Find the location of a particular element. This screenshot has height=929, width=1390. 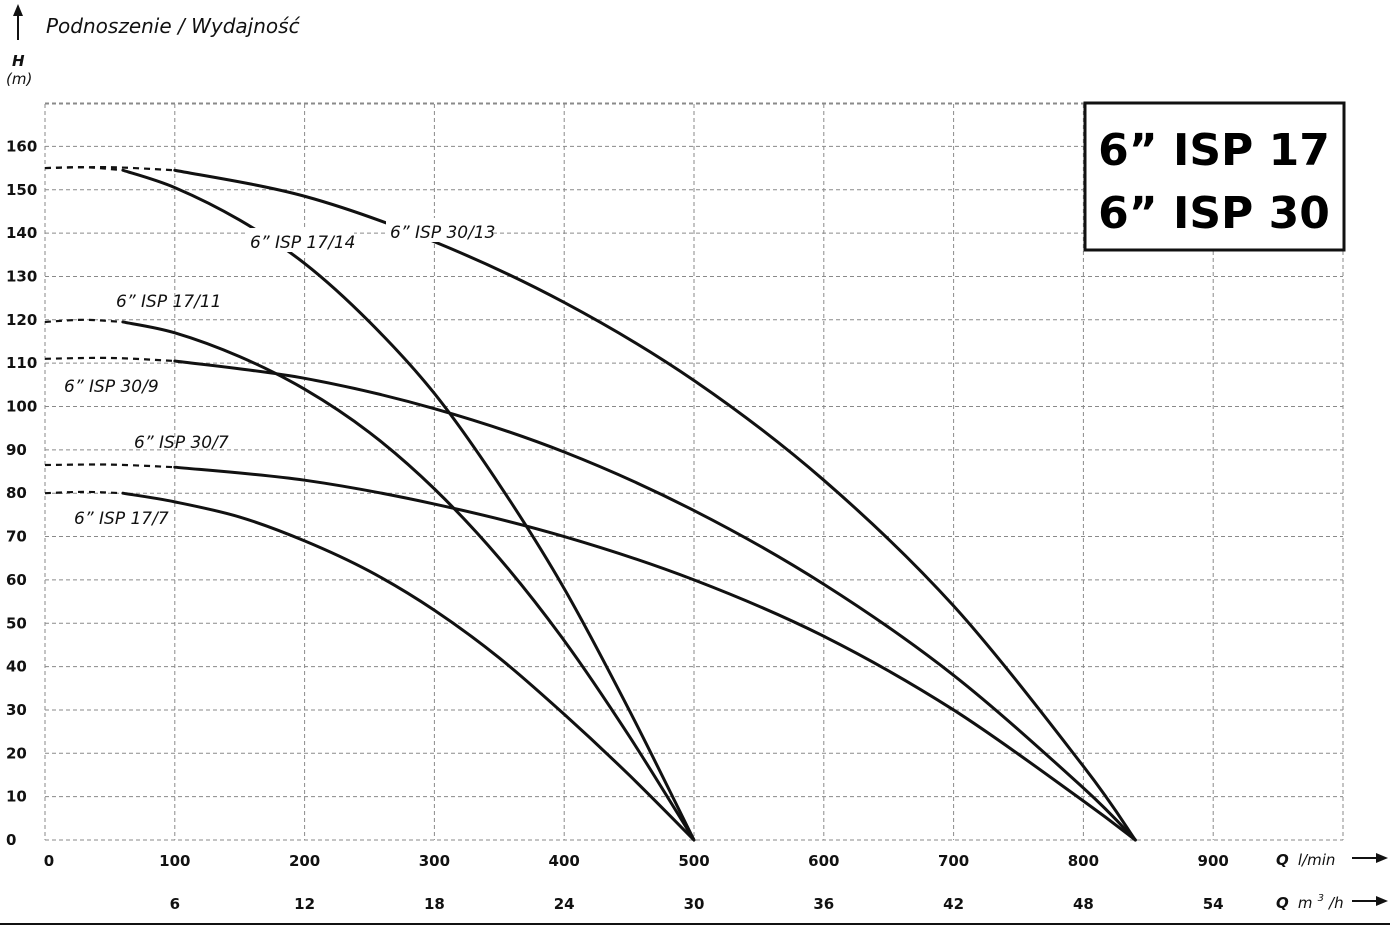

x-tick-label: 800 is located at coordinates (1083, 861).